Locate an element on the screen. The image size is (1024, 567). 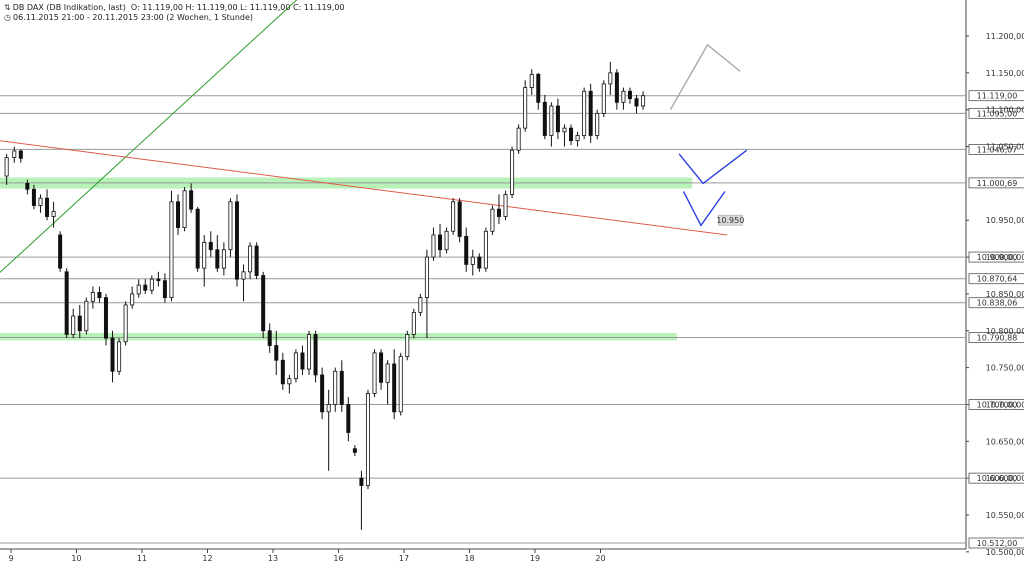
annotation-box is located at coordinates (730, 220).